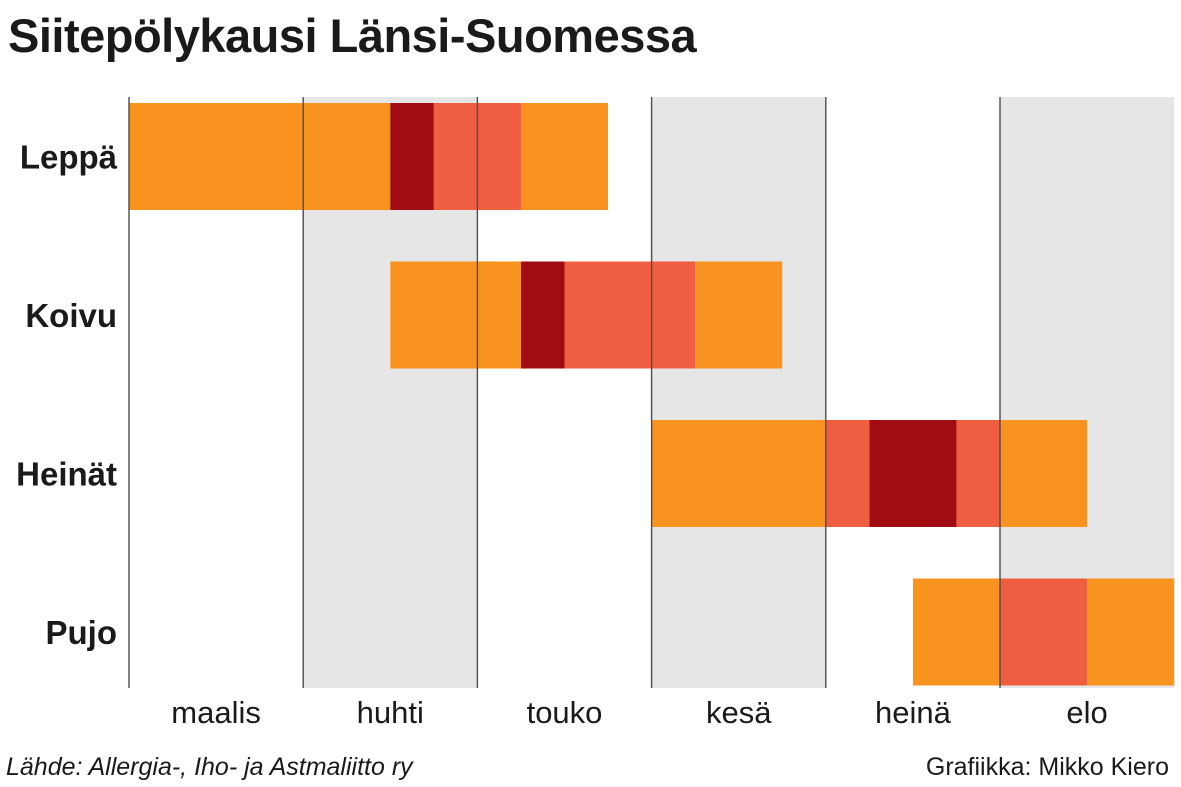 The height and width of the screenshot is (787, 1181). Describe the element at coordinates (565, 712) in the screenshot. I see `month-label: touko` at that location.